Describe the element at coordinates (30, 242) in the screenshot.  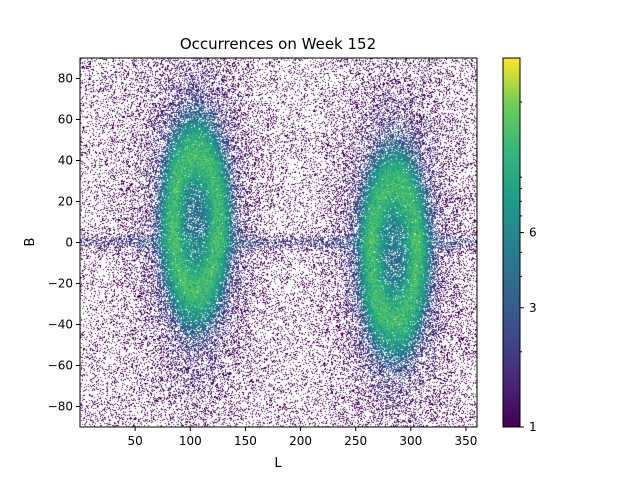
I see `y-axis-label: B` at that location.